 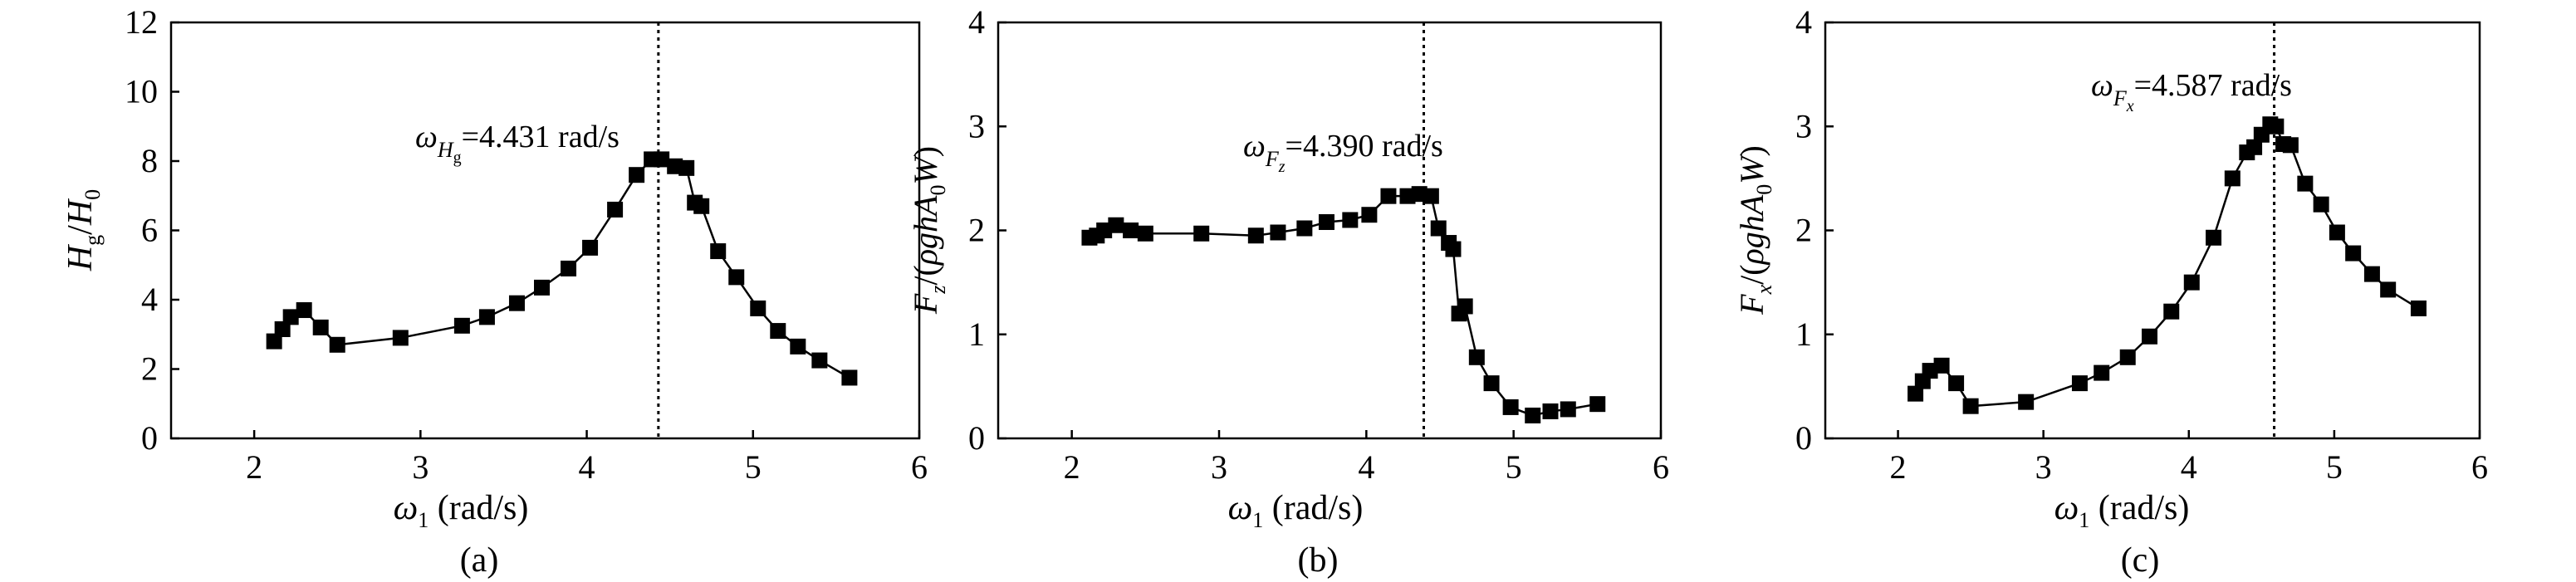 What do you see at coordinates (517, 143) in the screenshot?
I see `annotation: ωHg=4.431 rad/s` at bounding box center [517, 143].